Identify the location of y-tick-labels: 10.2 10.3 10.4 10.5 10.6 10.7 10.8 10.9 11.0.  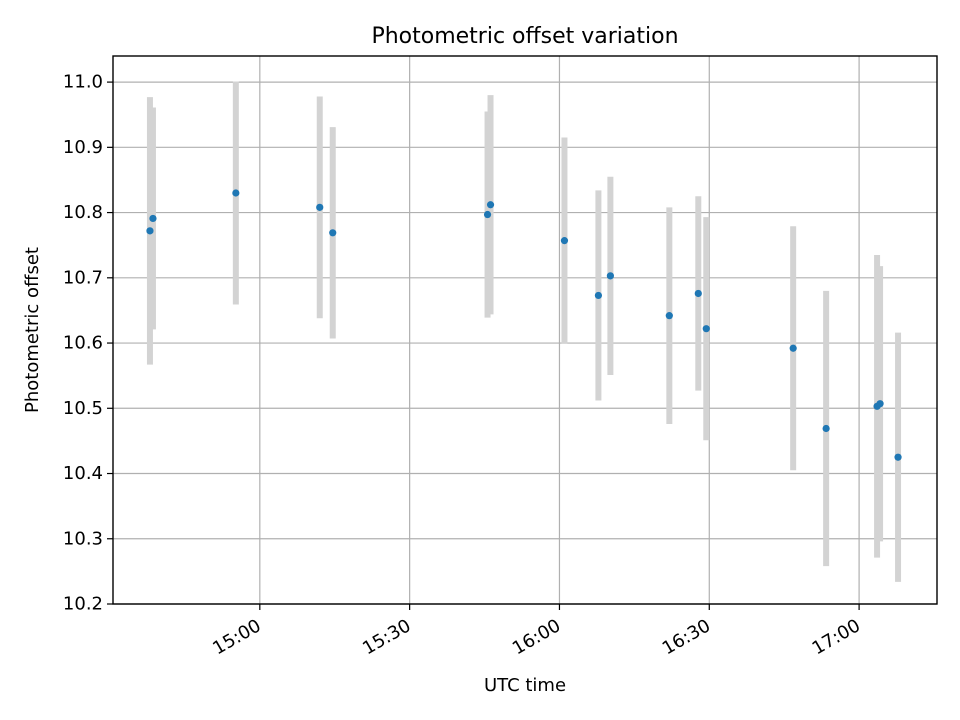
(83, 343).